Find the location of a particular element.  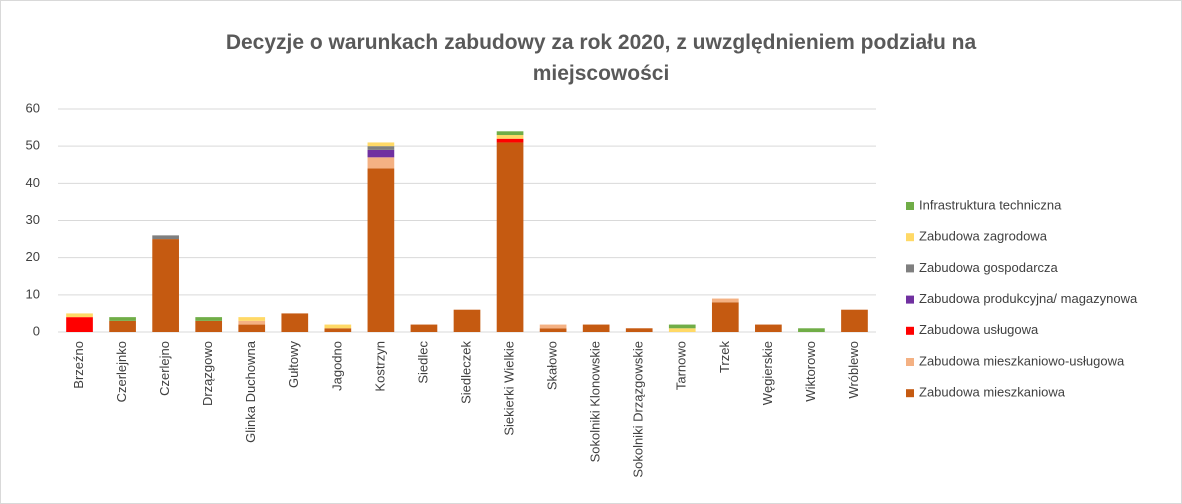

legend-label: Zabudowa gospodarcza is located at coordinates (989, 267).